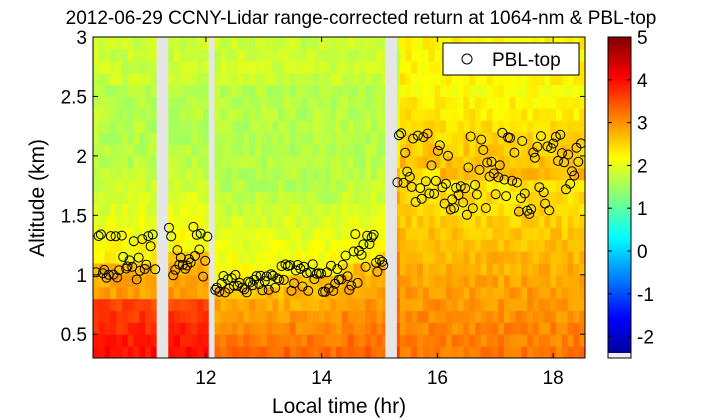 The image size is (723, 420). What do you see at coordinates (339, 406) in the screenshot?
I see `x-axis-label: Local time (hr)` at bounding box center [339, 406].